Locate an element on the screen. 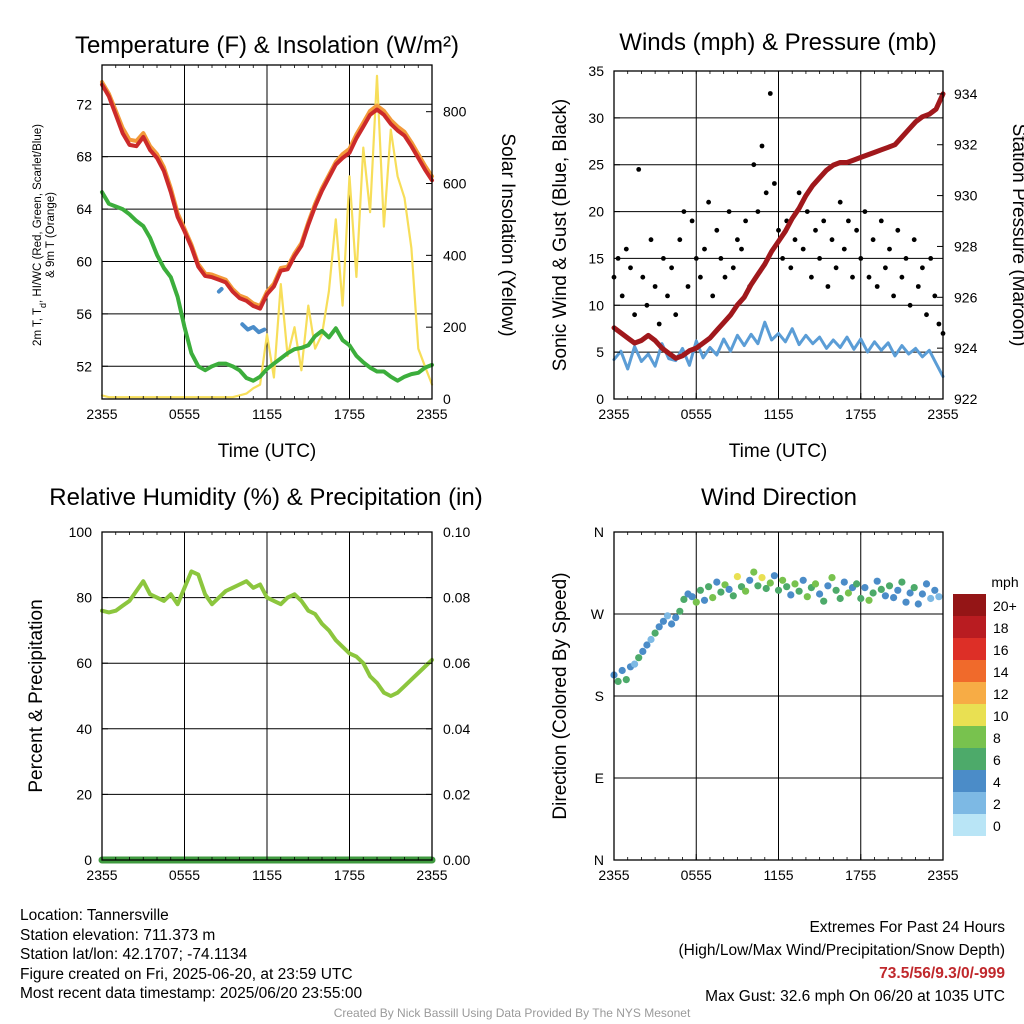 This screenshot has width=1024, height=1024. y-tick-label: 40 is located at coordinates (84, 729).